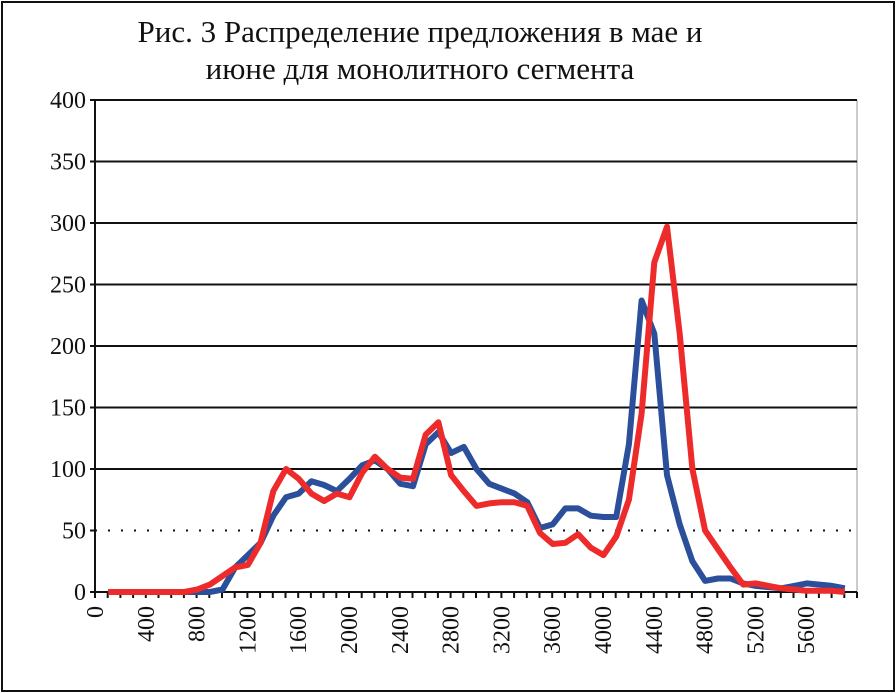  Describe the element at coordinates (553, 630) in the screenshot. I see `x-tick-label: 3600` at that location.